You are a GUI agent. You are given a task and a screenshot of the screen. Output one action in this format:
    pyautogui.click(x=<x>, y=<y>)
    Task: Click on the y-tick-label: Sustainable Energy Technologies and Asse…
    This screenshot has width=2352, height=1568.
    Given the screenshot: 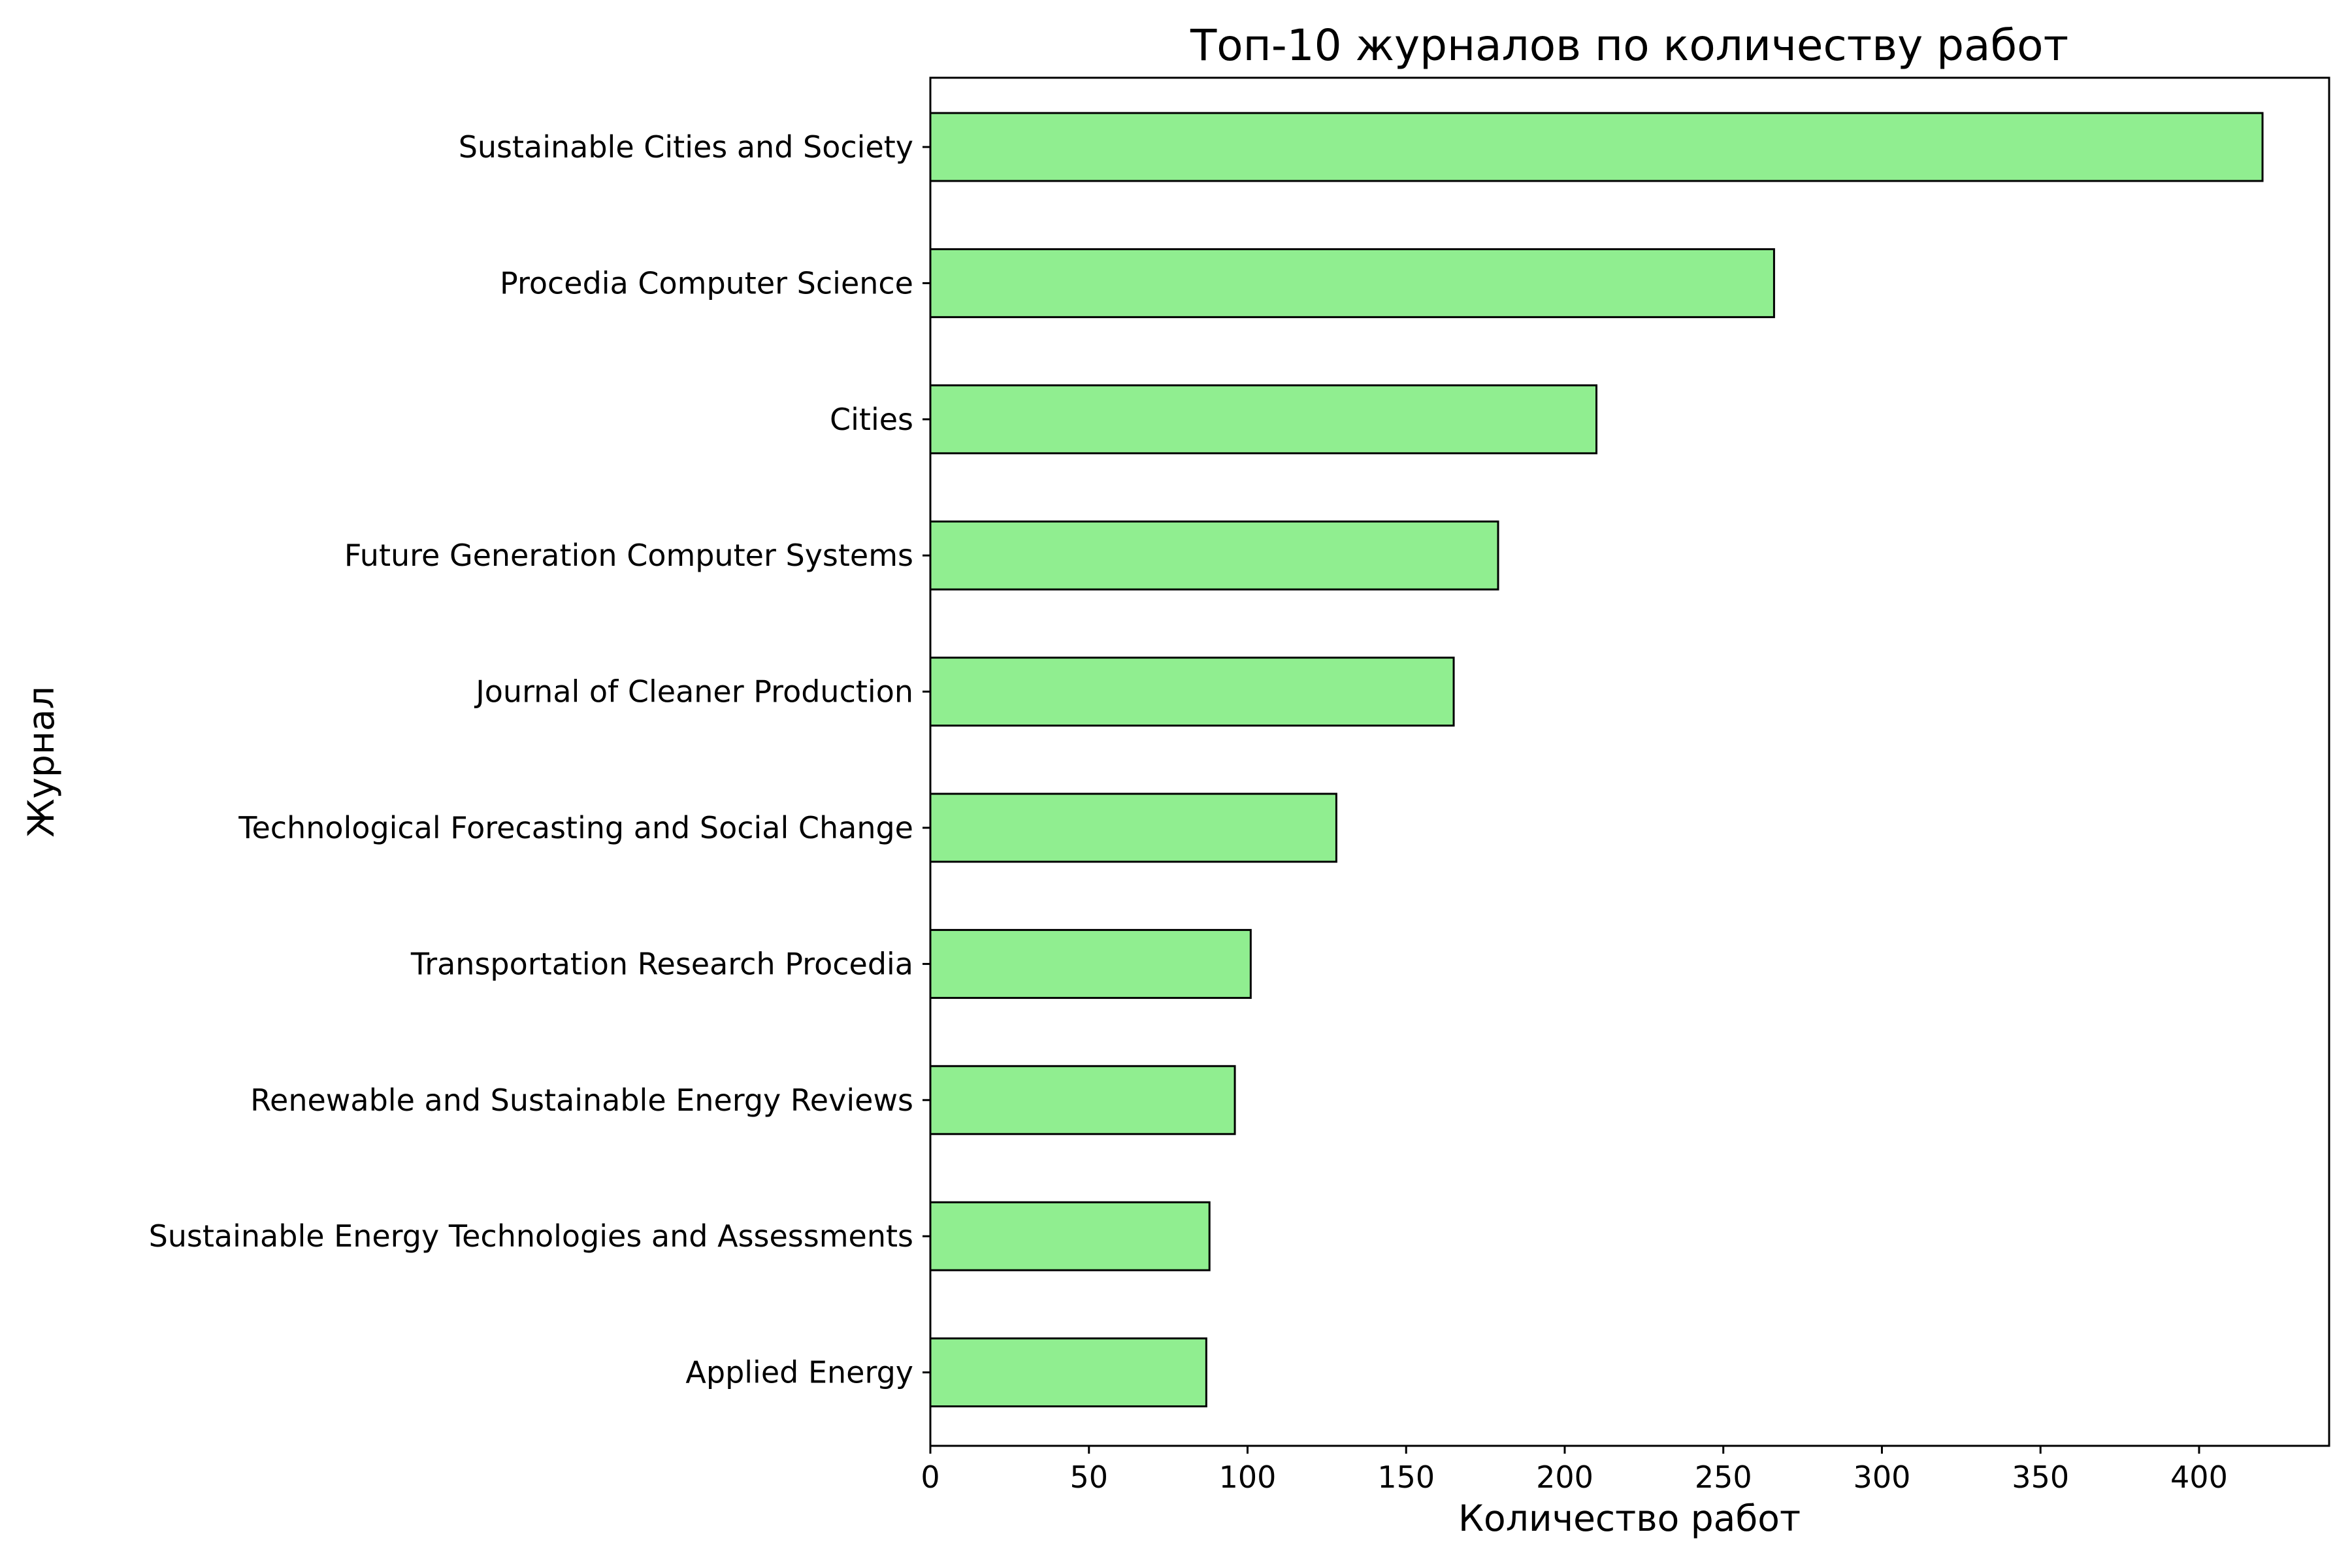 What is the action you would take?
    pyautogui.click(x=531, y=1236)
    